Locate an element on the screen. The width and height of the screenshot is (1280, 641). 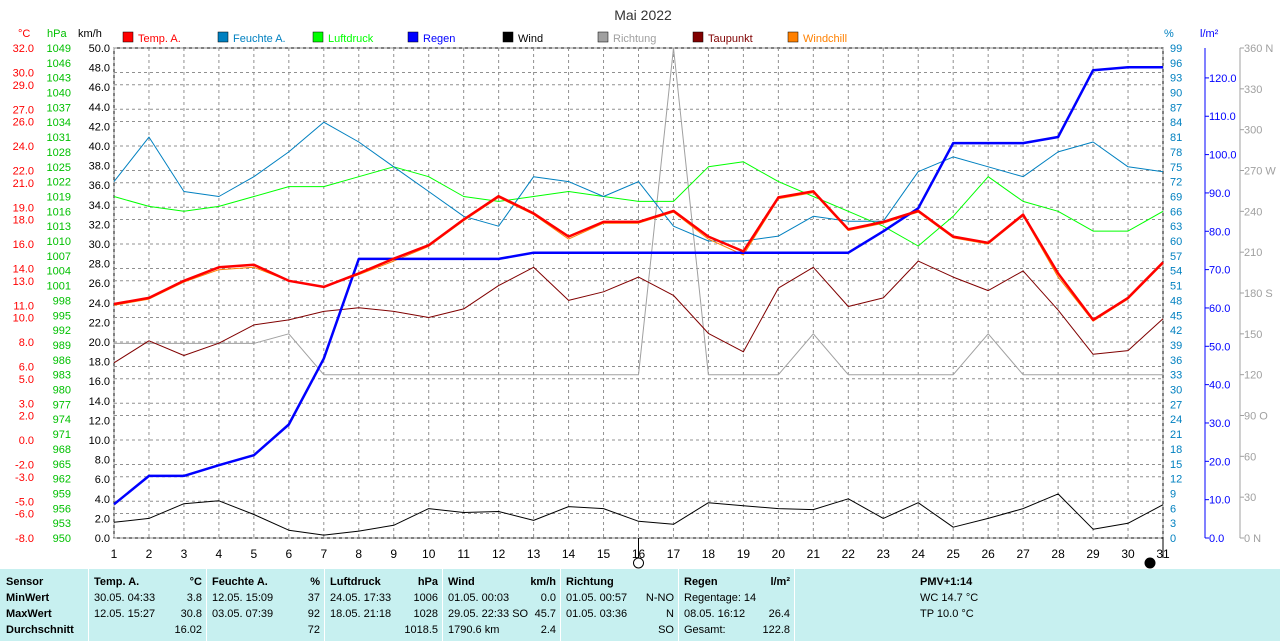
wind-tick-label: 24.0 is located at coordinates (99, 304).